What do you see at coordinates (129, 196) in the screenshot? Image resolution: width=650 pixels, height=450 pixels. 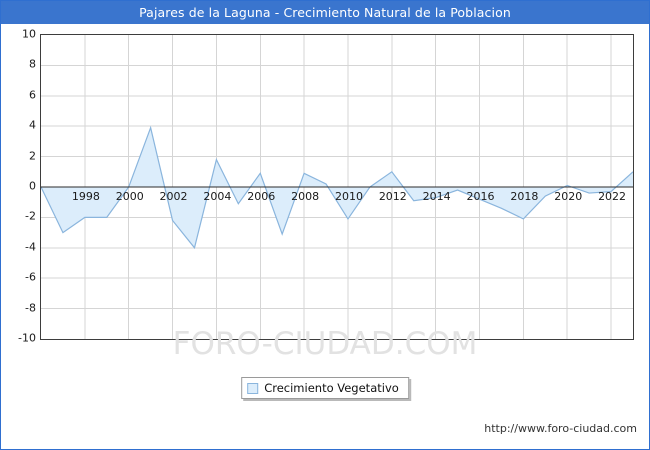 I see `x-tick-label: 2000` at bounding box center [129, 196].